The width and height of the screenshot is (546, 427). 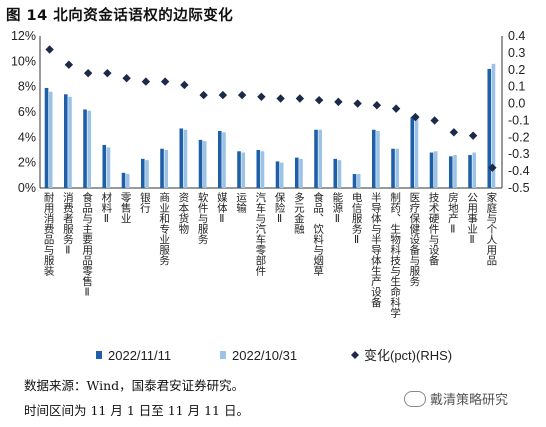 What do you see at coordinates (415, 398) in the screenshot?
I see `wechat-icon` at bounding box center [415, 398].